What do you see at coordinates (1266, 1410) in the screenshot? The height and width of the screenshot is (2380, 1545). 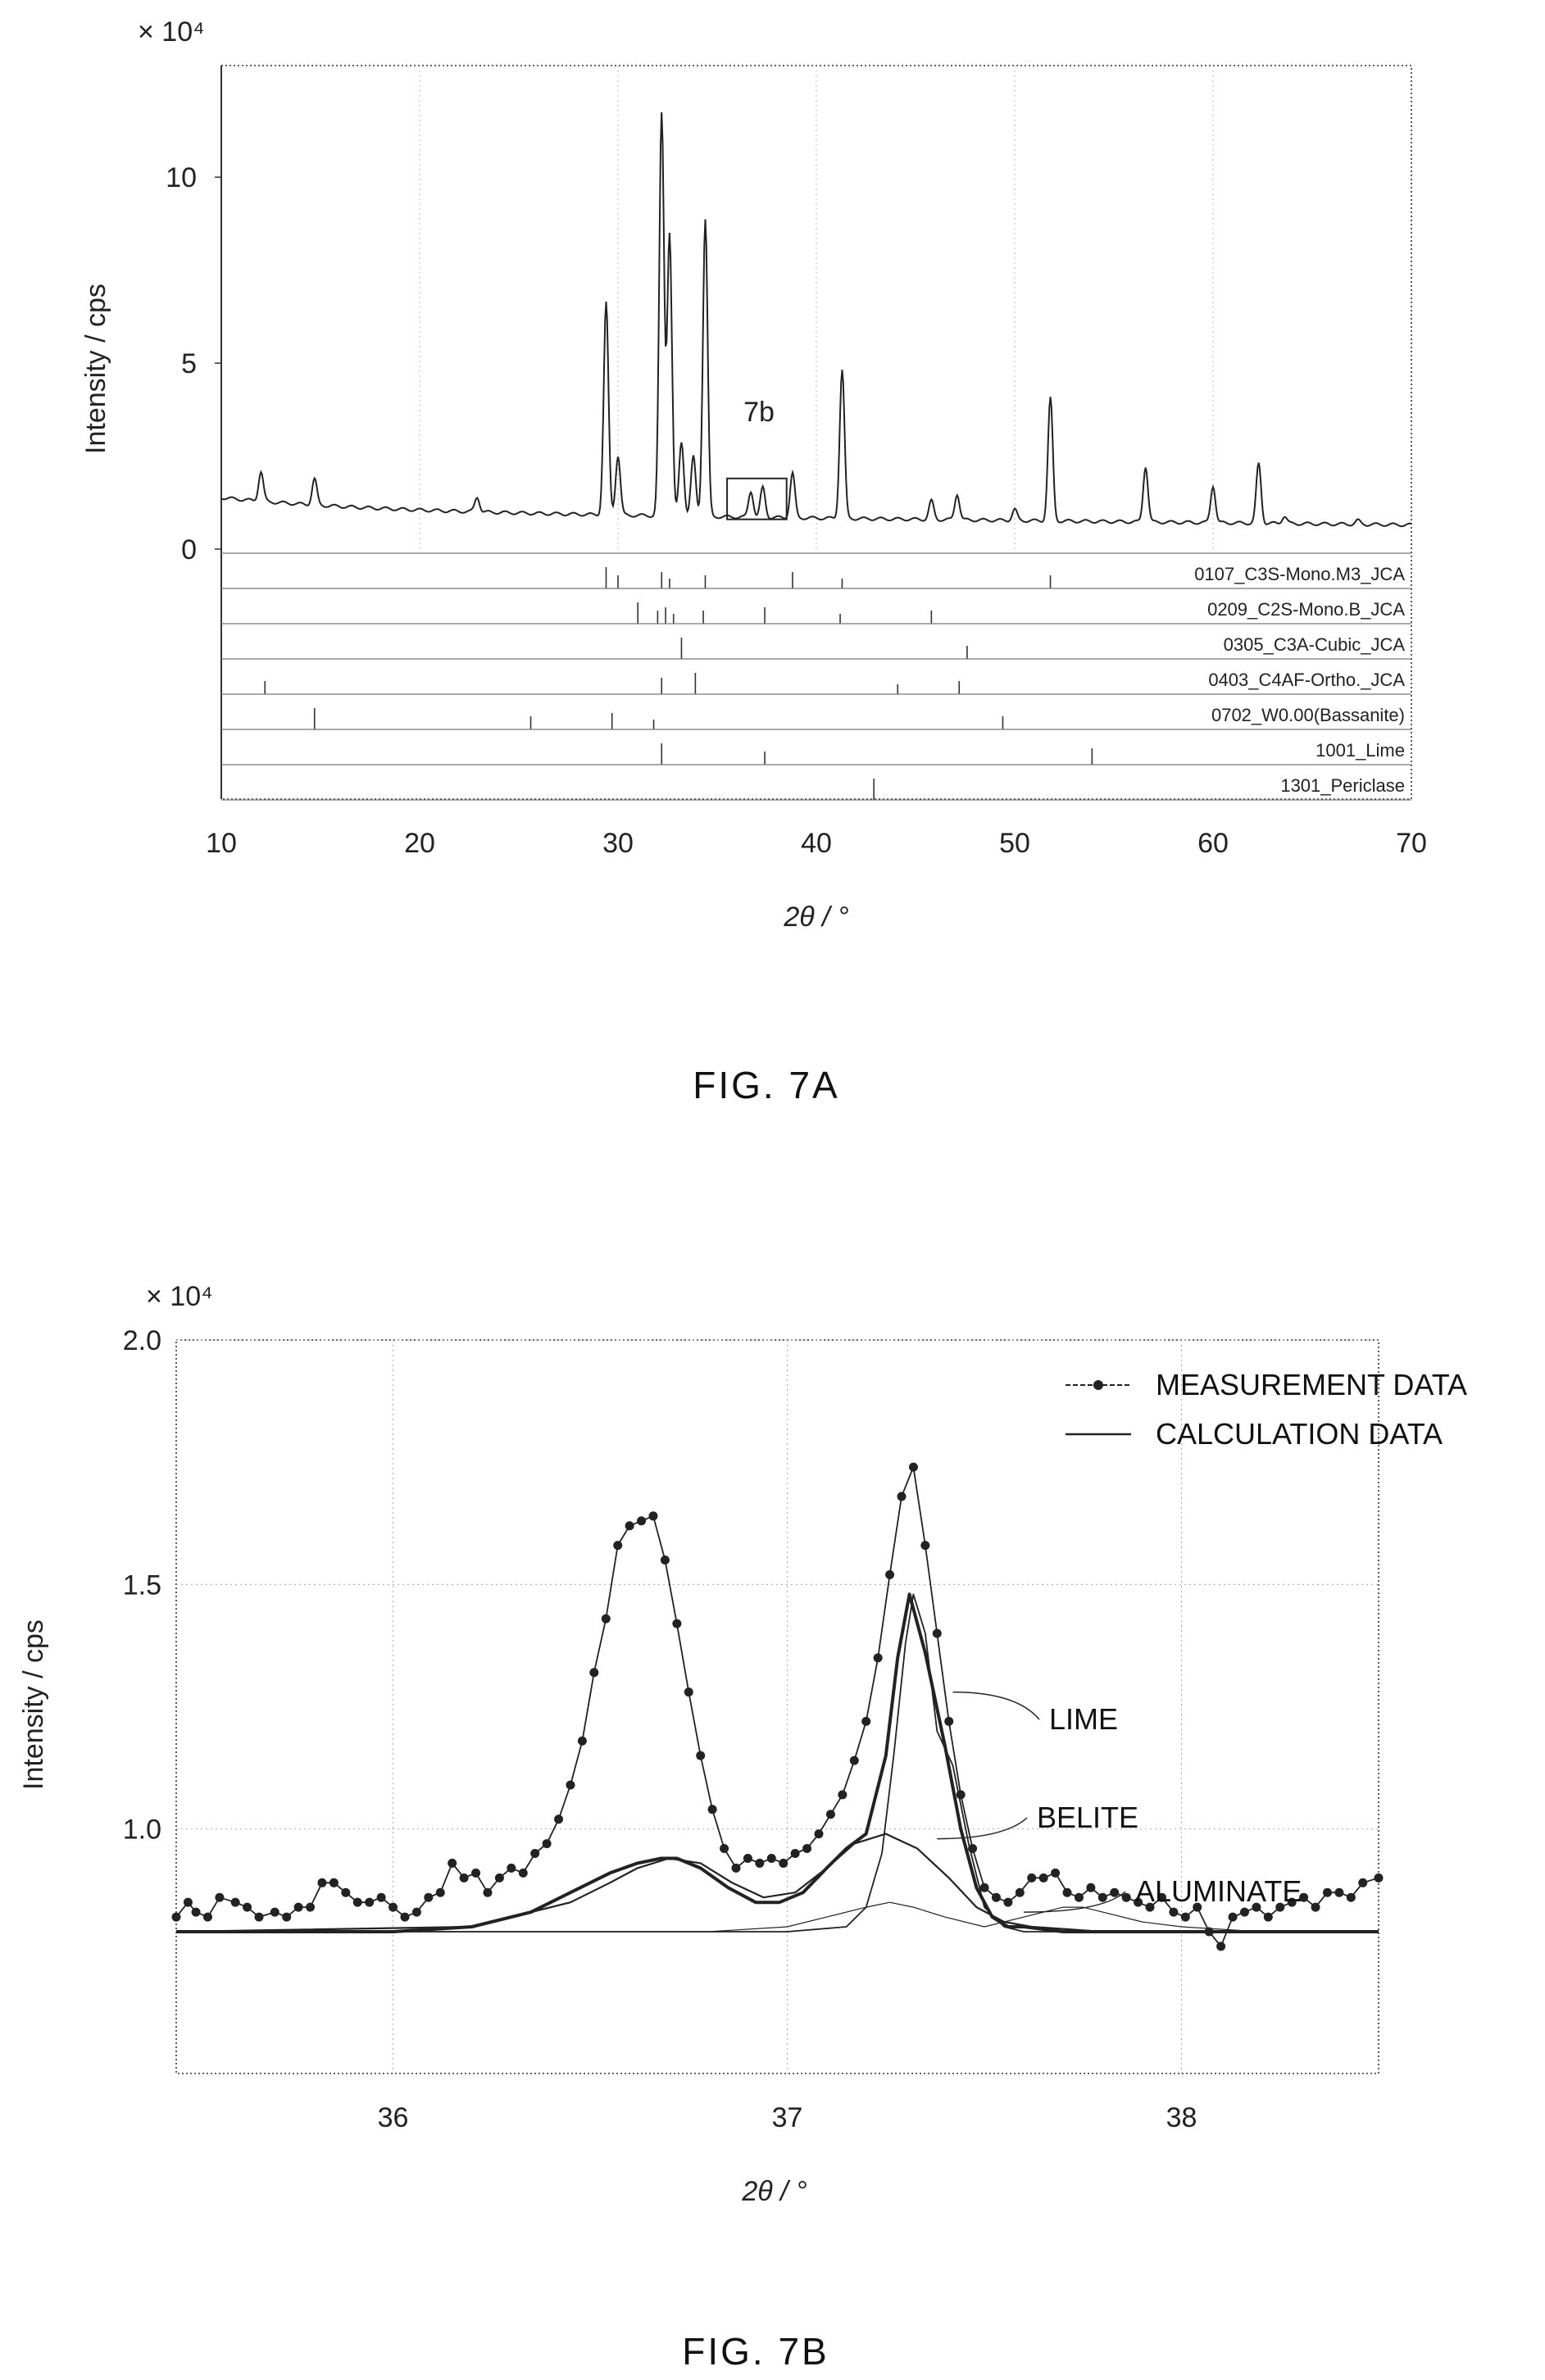 I see `fig7b-legend: MEASUREMENT DATA CALCULATION DATA` at bounding box center [1266, 1410].